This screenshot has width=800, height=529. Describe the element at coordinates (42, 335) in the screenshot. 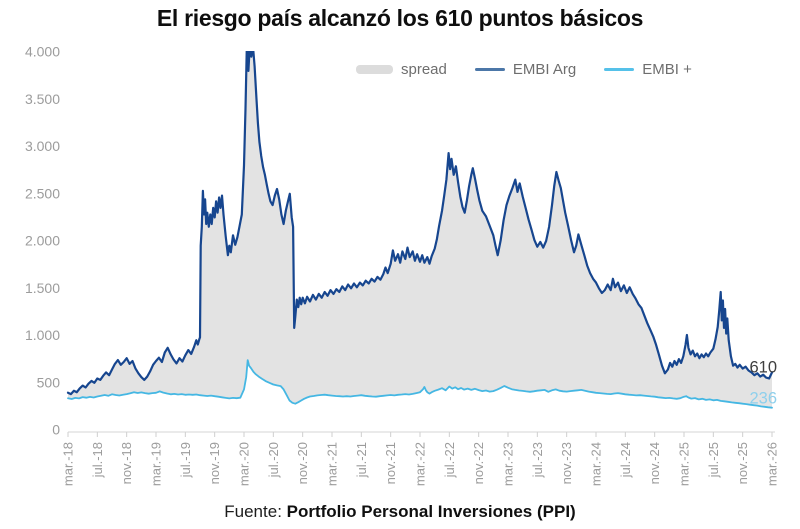

I see `y-tick-label: 1.000` at that location.